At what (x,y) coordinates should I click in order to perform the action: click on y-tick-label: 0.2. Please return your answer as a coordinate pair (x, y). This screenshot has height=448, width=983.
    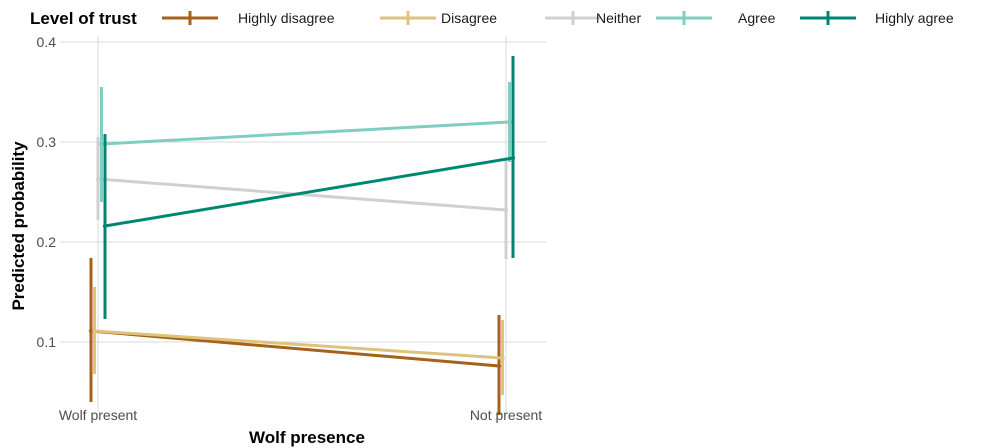
    Looking at the image, I should click on (47, 242).